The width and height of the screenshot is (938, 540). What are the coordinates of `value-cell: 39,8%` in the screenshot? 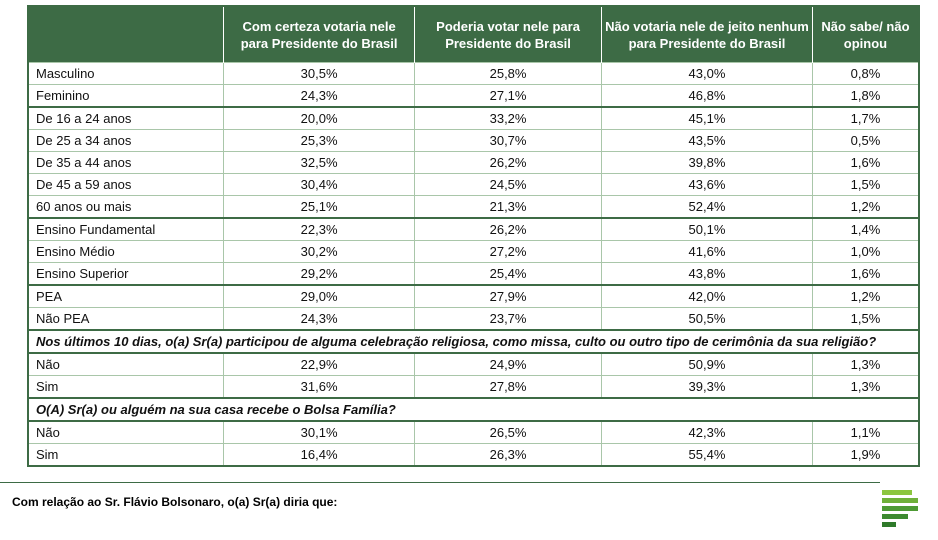 It's located at (707, 162).